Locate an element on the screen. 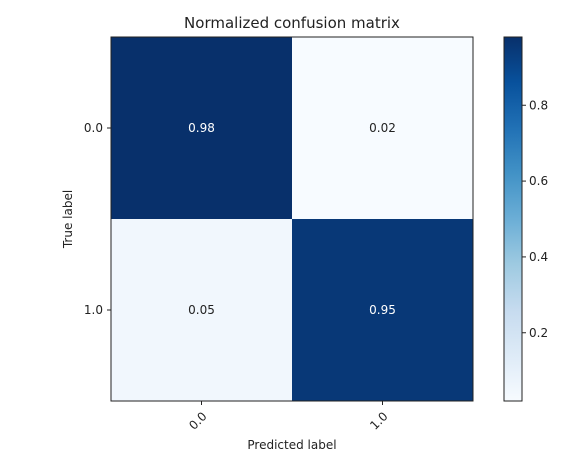  cell-value-label: 0.98 is located at coordinates (201, 128).